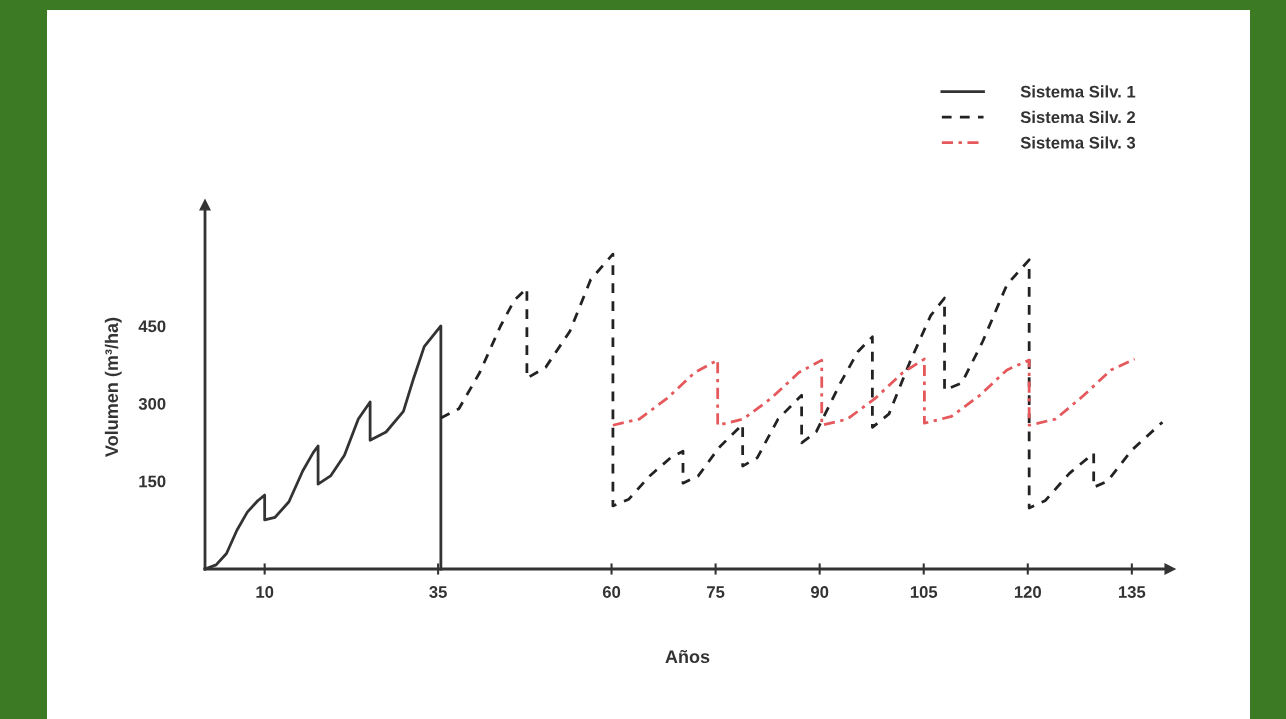 This screenshot has width=1286, height=719. Describe the element at coordinates (1132, 592) in the screenshot. I see `x-tick-label: 135` at that location.